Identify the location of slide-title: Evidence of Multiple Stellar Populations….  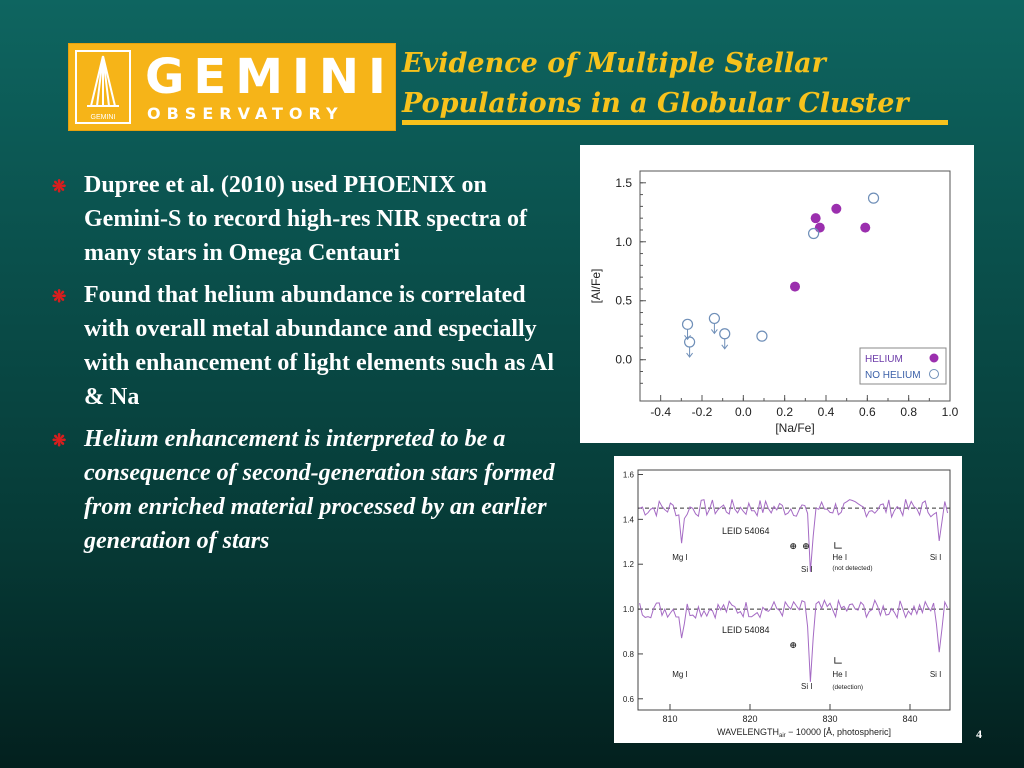
(655, 84).